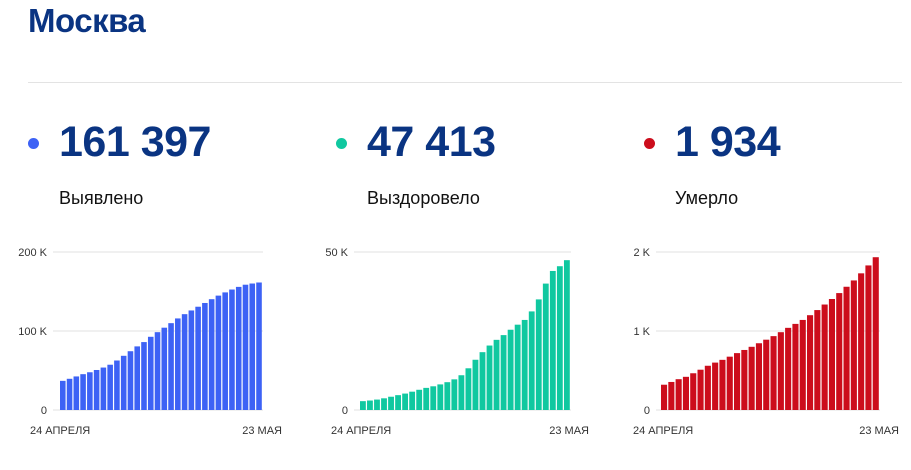 The image size is (911, 470). Describe the element at coordinates (60, 431) in the screenshot. I see `confirmed-x-start-label: 24 АПРЕЛЯ` at that location.